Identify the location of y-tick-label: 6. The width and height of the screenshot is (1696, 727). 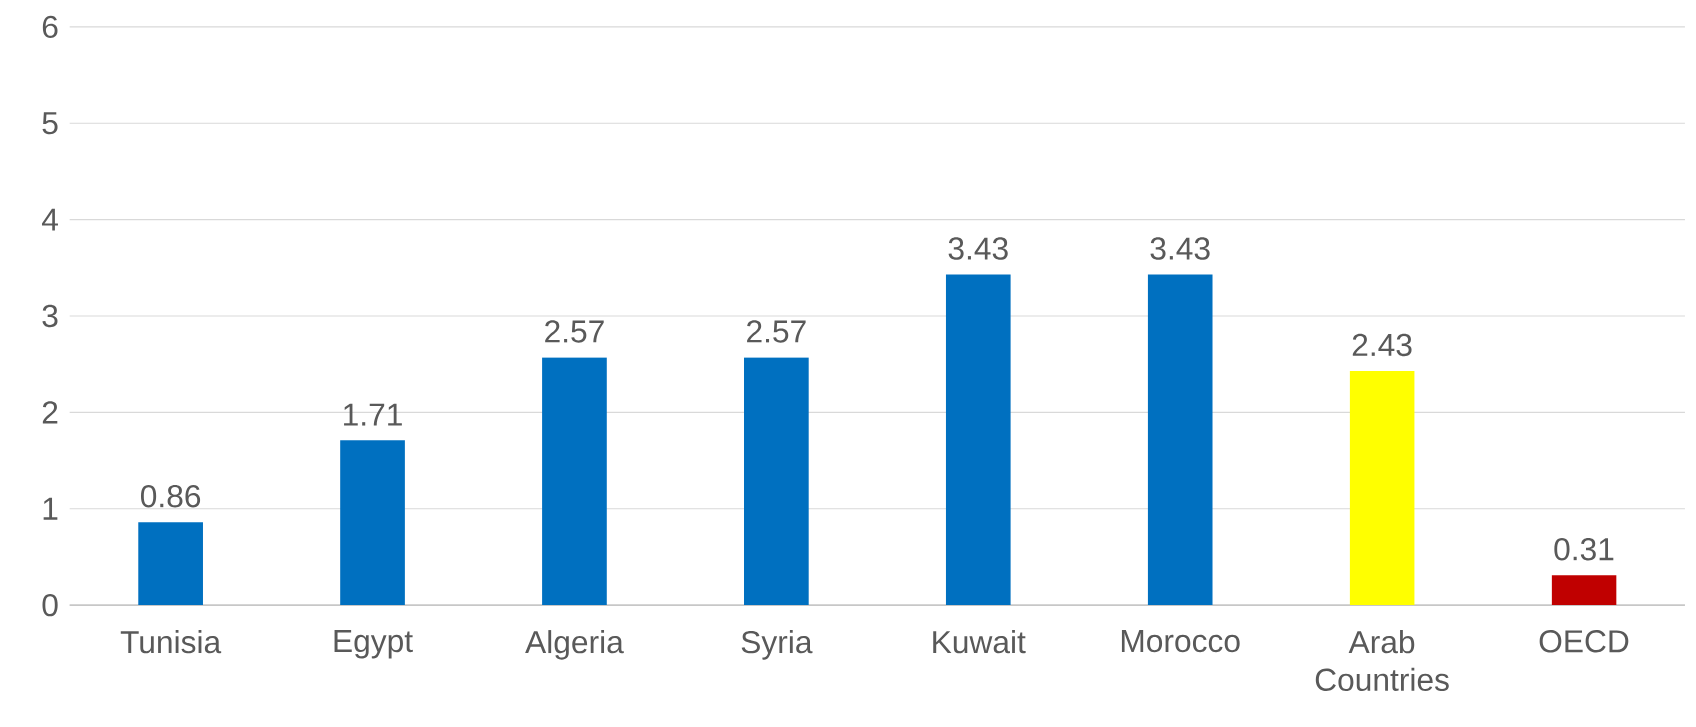
(50, 27).